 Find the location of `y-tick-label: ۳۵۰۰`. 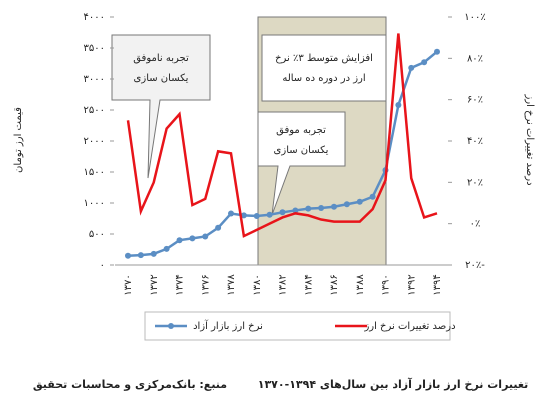

y-tick-label: ۳۵۰۰ is located at coordinates (94, 48).